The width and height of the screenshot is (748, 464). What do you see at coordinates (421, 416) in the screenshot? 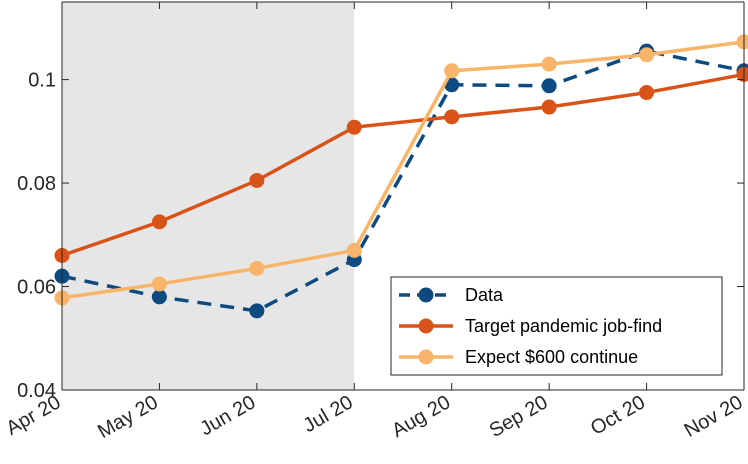
I see `x-tick-label: Aug 20` at bounding box center [421, 416].